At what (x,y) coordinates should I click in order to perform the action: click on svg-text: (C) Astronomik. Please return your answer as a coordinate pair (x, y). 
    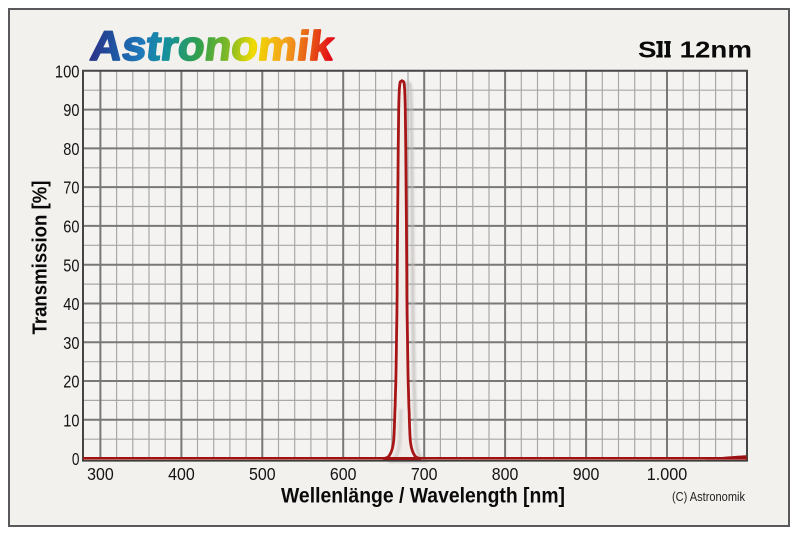
    Looking at the image, I should click on (708, 496).